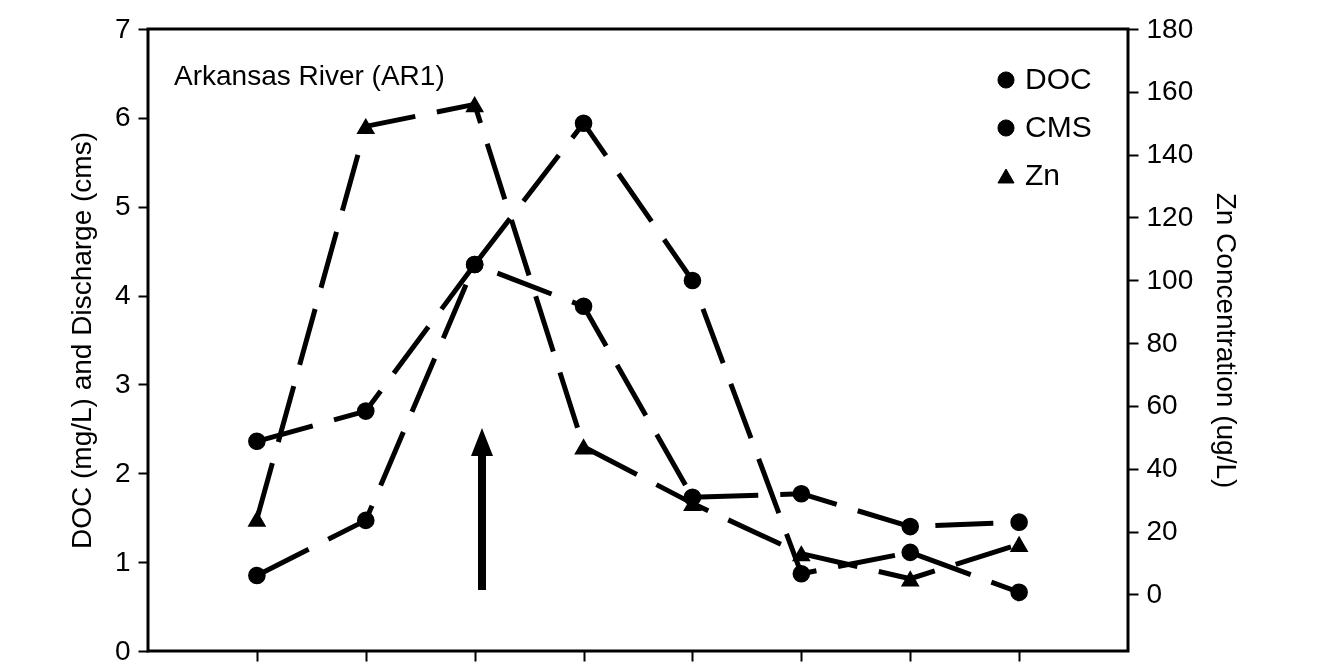  Describe the element at coordinates (122, 472) in the screenshot. I see `y-tick-label: 2` at that location.